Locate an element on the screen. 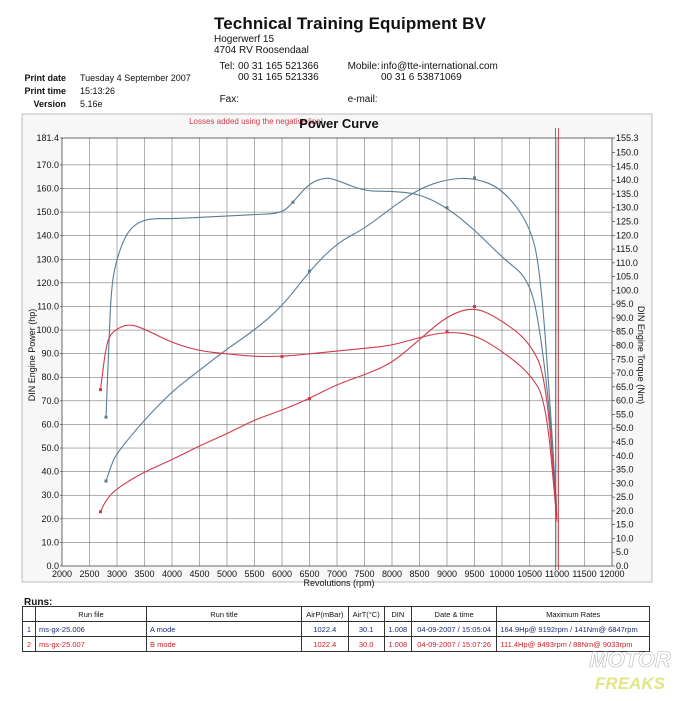  y-right-tick-label: 35.0 is located at coordinates (625, 470).